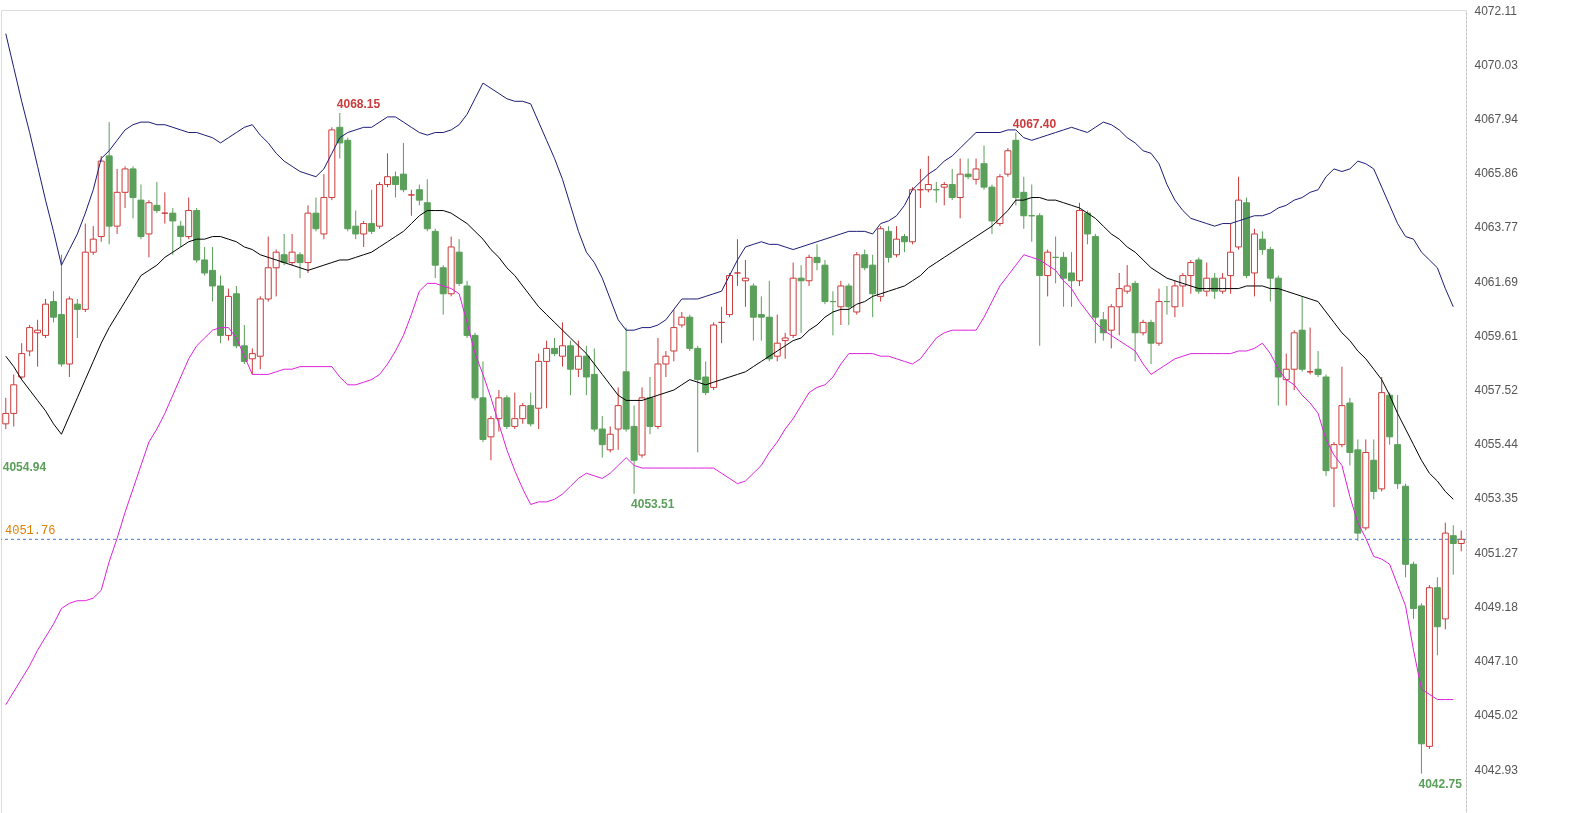  Describe the element at coordinates (1496, 661) in the screenshot. I see `y-tick-label: 4047.10` at that location.